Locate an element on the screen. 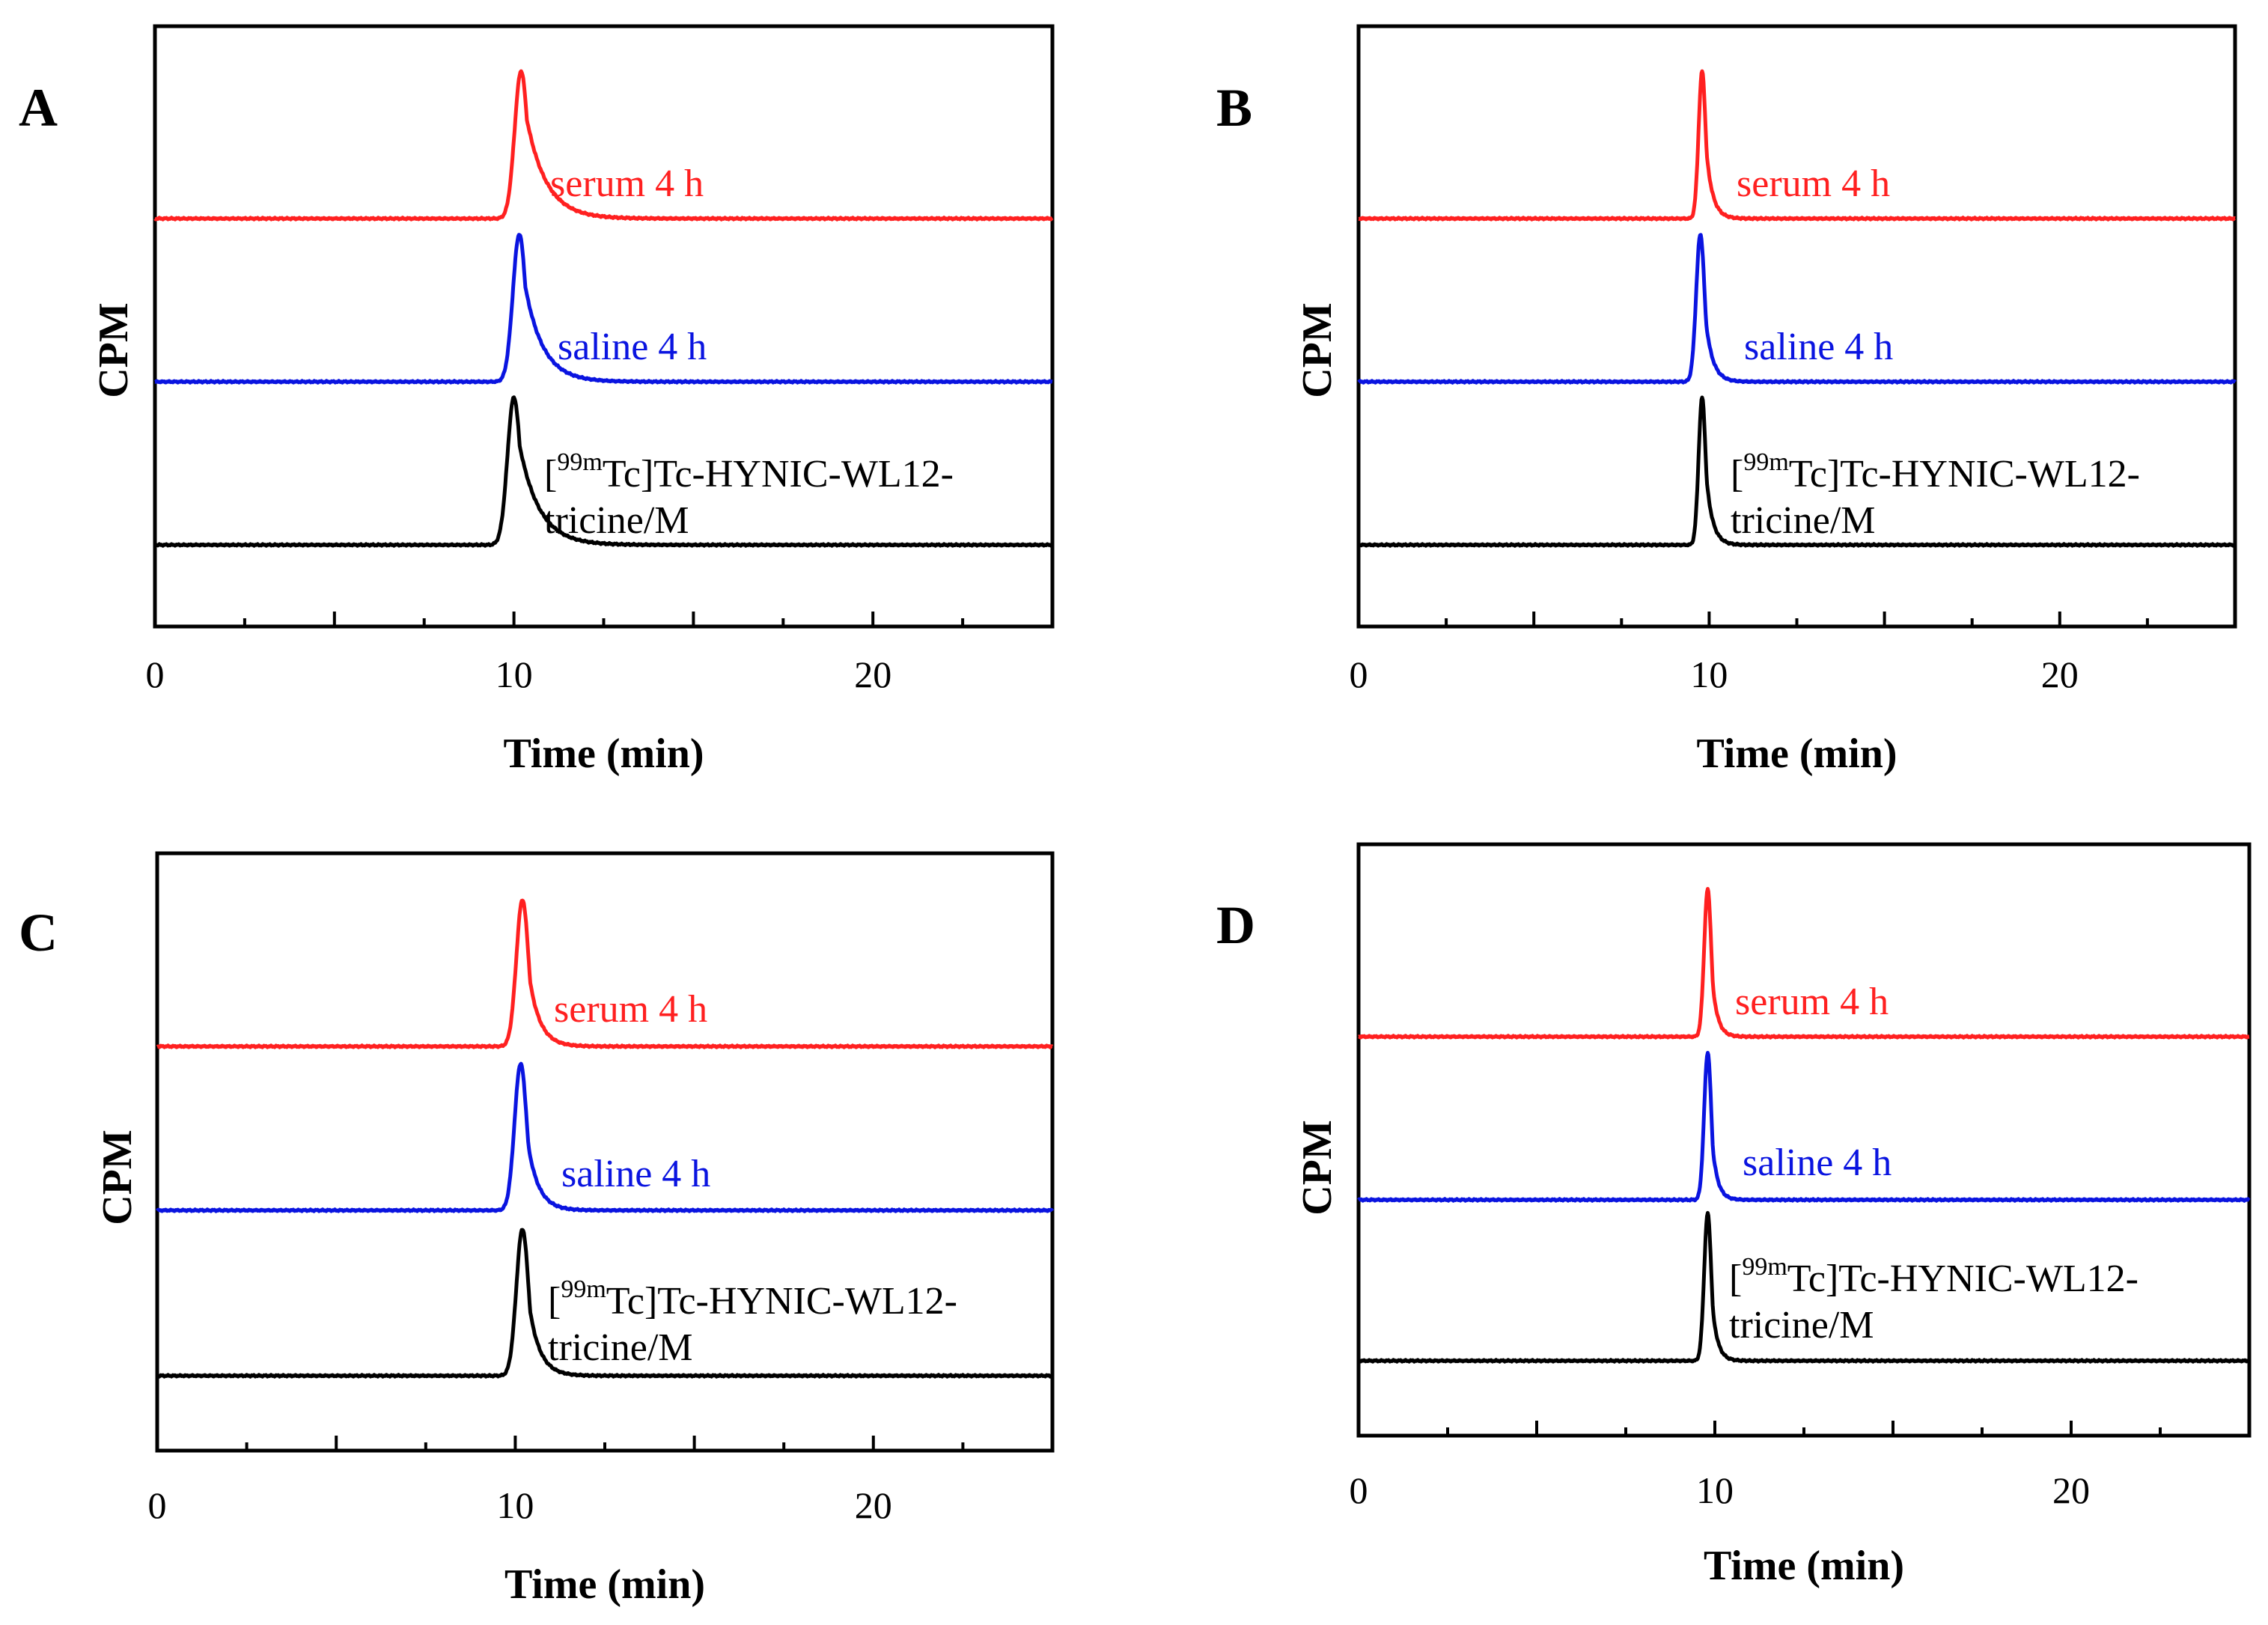 This screenshot has width=2268, height=1625. plot-frame is located at coordinates (1804, 1140).